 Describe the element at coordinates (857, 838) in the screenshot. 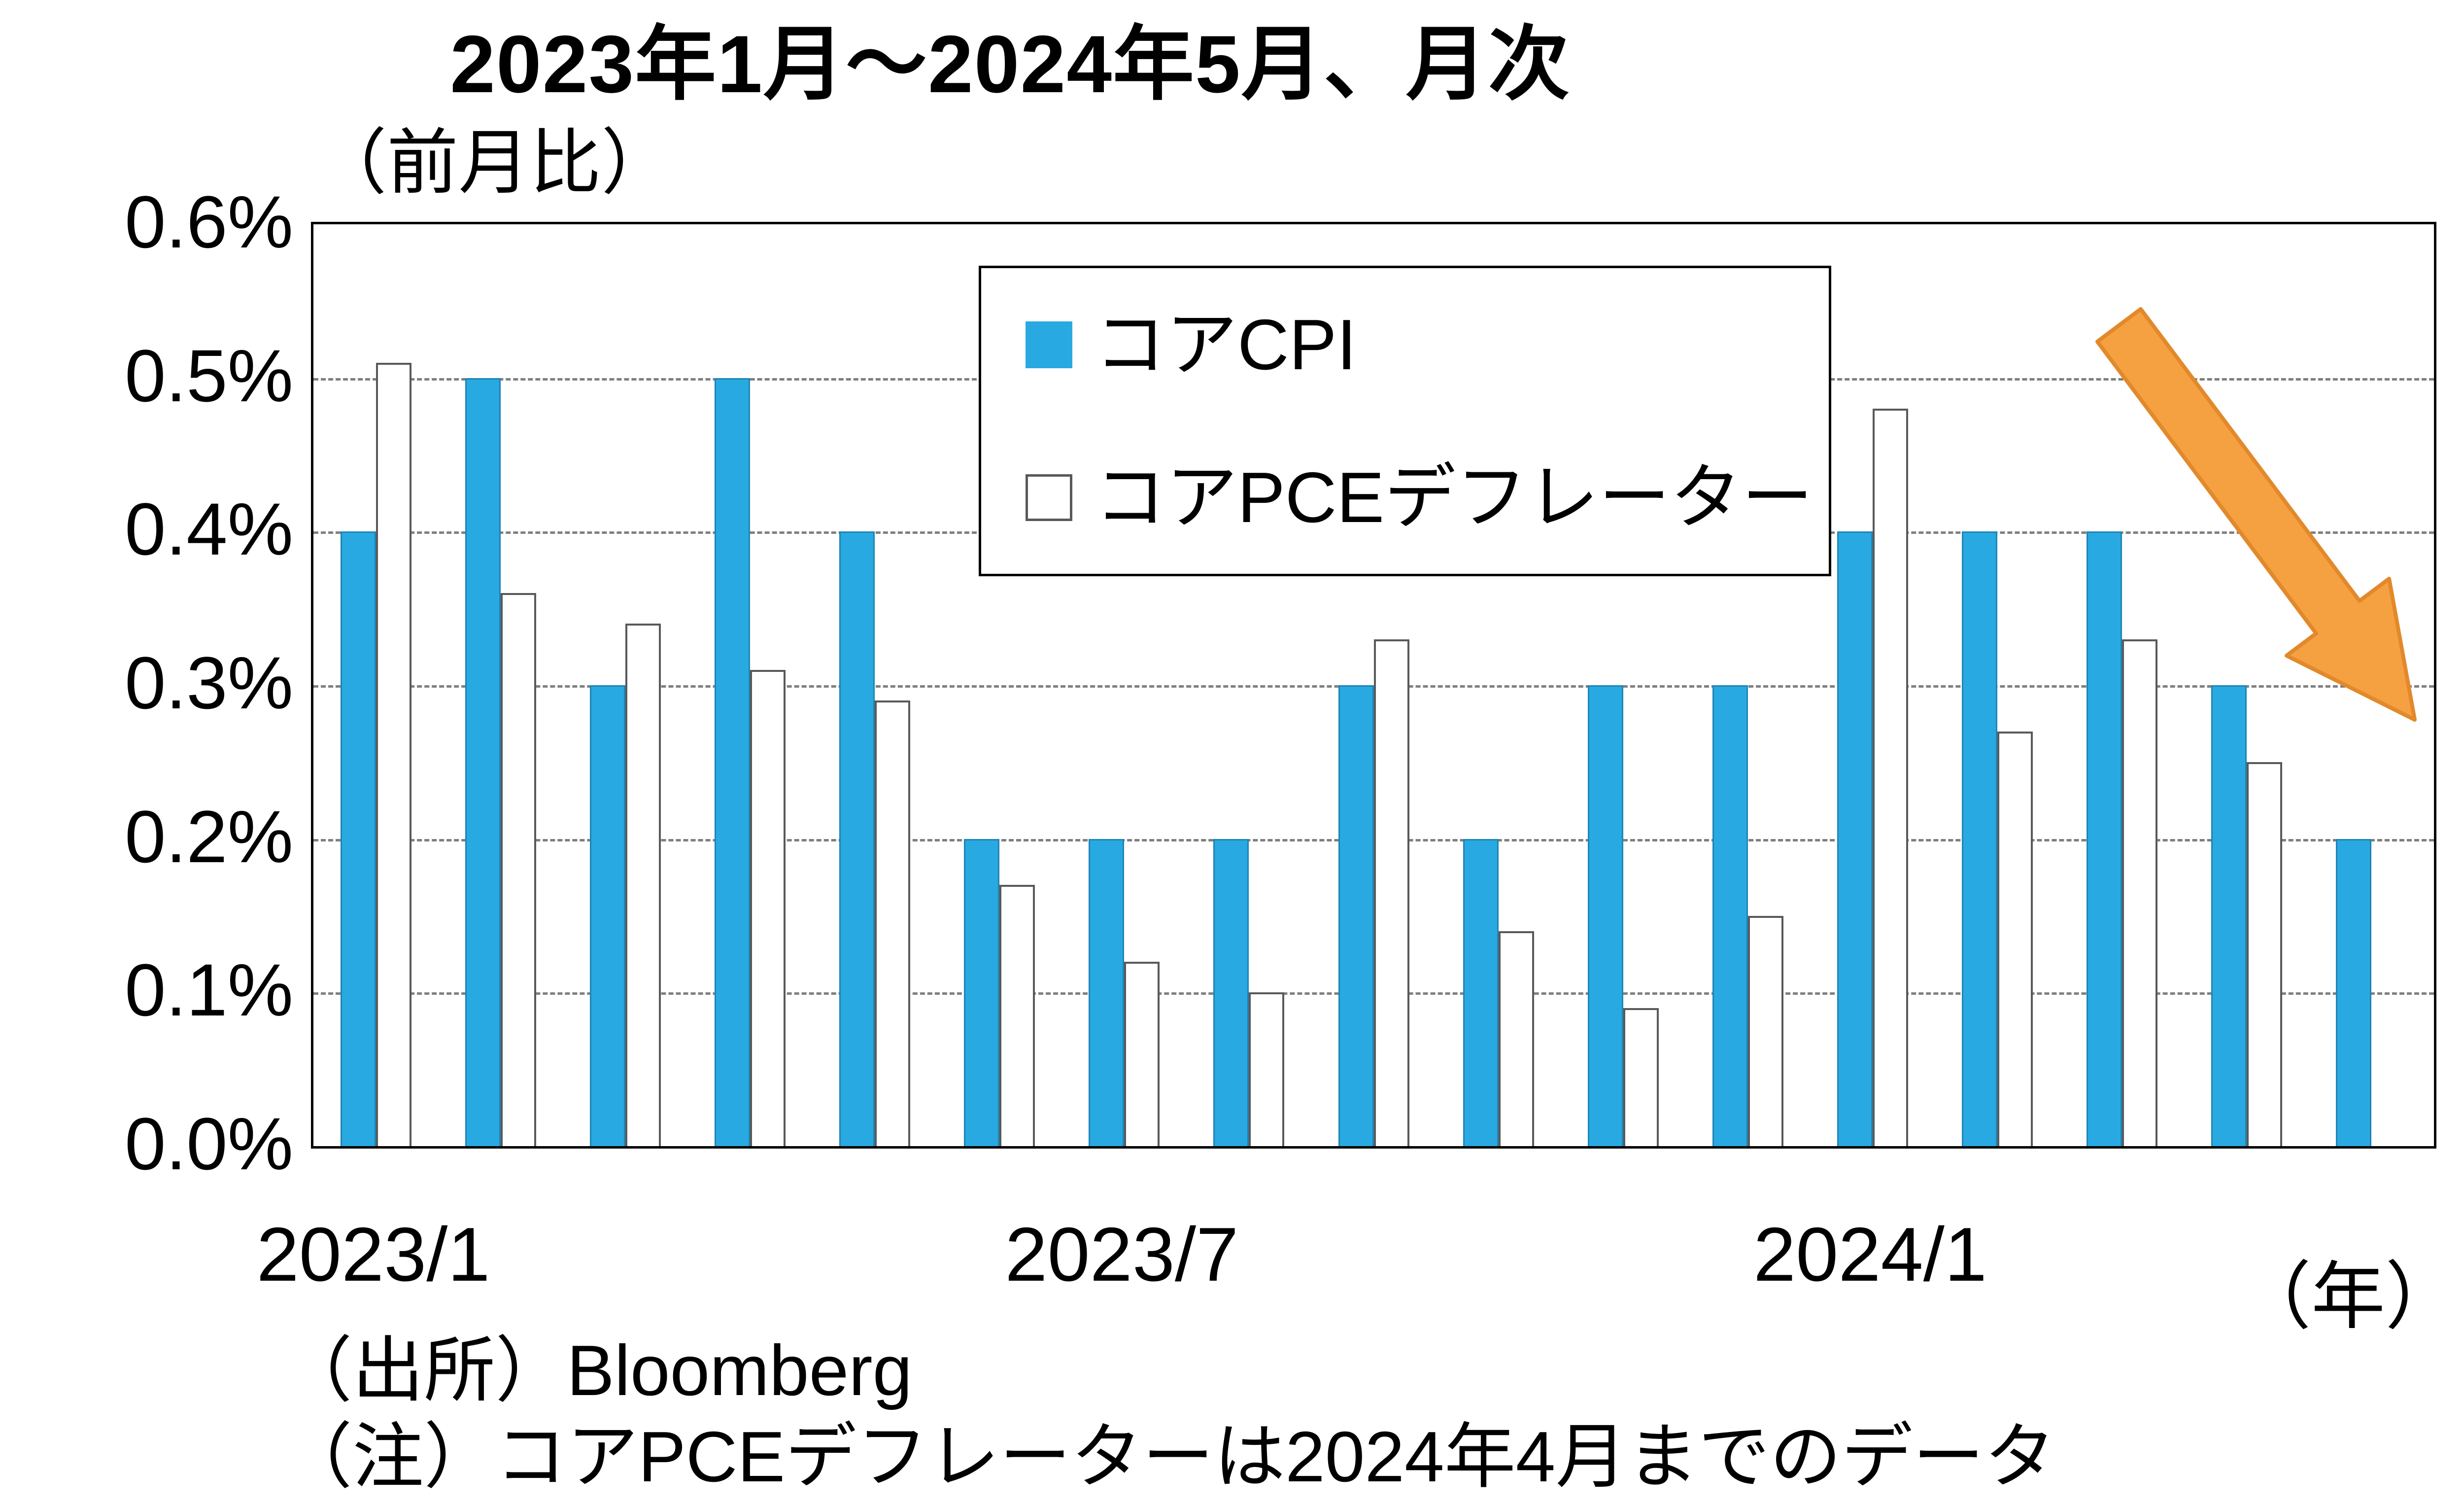

I see `bar-cpi-2023/5` at that location.